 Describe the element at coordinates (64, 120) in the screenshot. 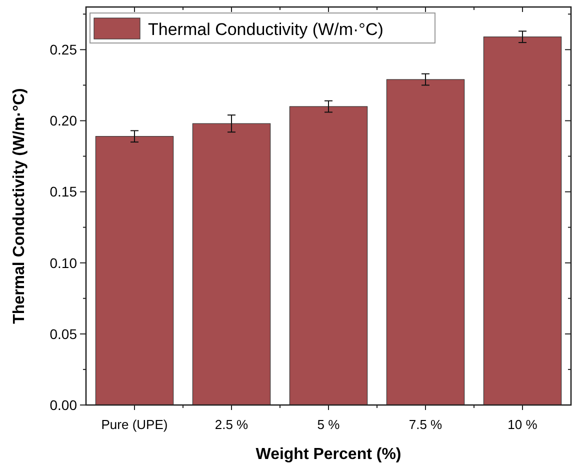

I see `y-tick-label: 0.20` at that location.